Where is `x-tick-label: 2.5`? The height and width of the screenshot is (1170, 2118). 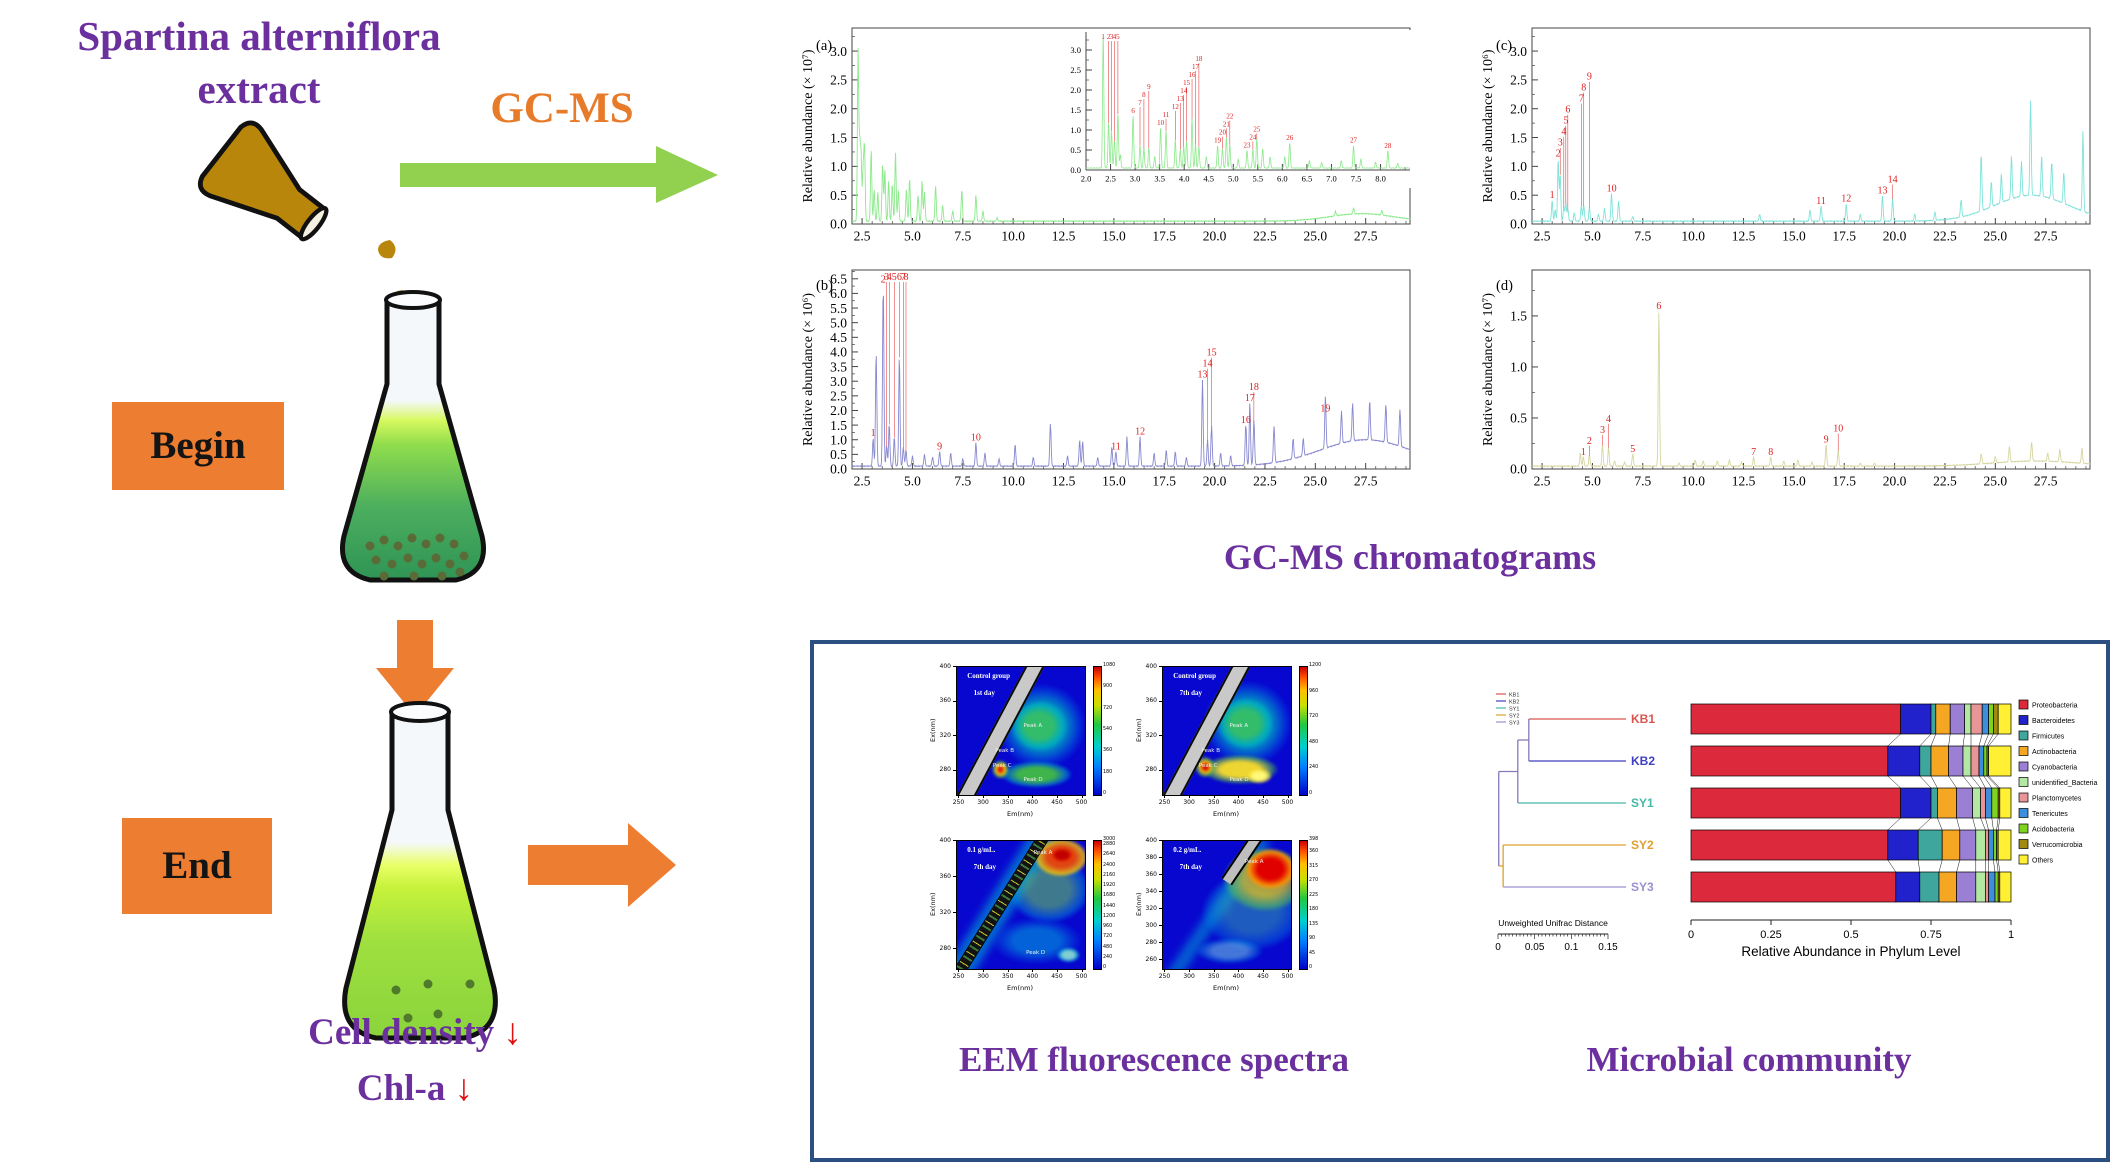
x-tick-label: 2.5 is located at coordinates (1542, 481).